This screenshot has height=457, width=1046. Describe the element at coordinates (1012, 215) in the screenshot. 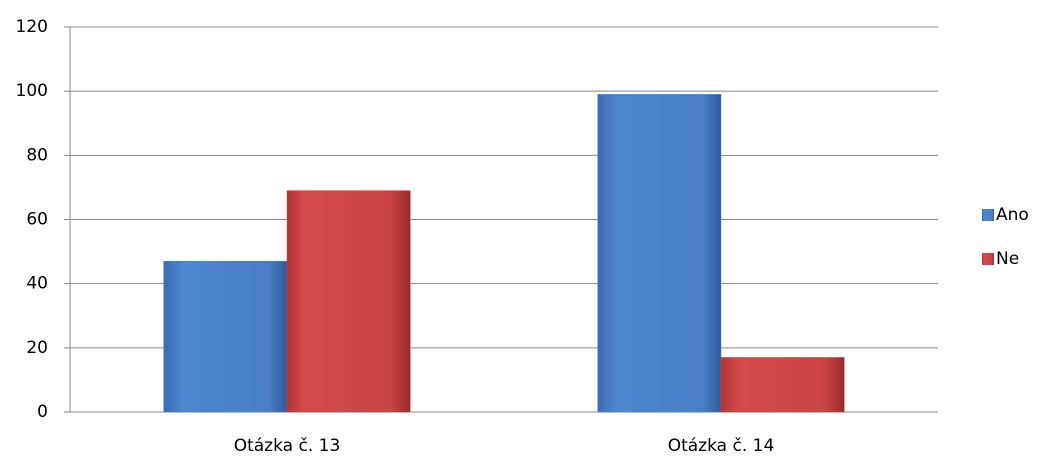

I see `legend-label: Ano` at that location.